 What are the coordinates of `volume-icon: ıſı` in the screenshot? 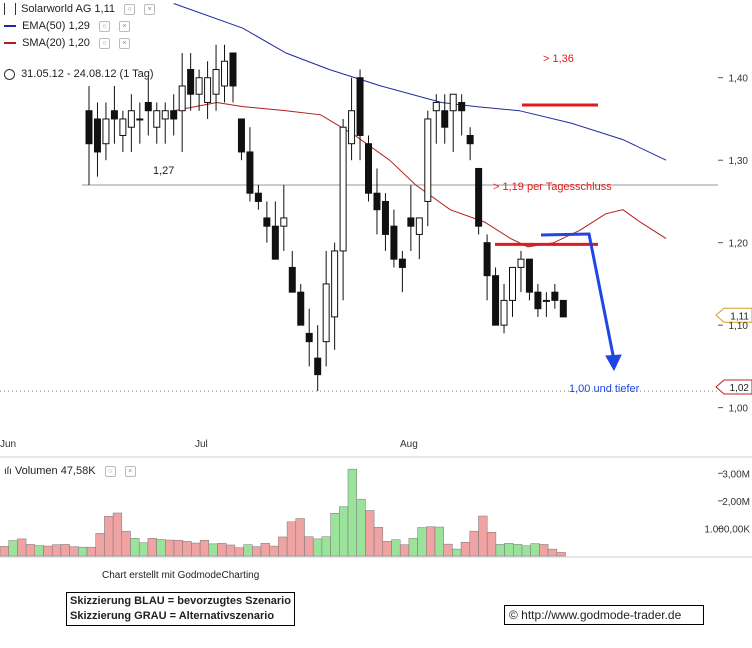 It's located at (8, 471).